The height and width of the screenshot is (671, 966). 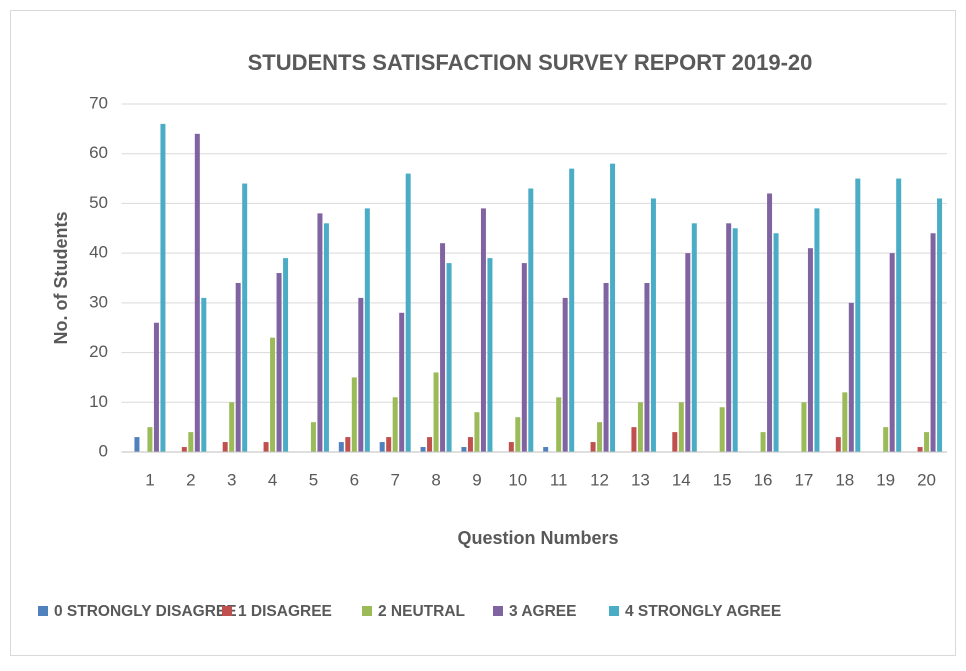 I want to click on legend-label: 2 NEUTRAL, so click(x=421, y=611).